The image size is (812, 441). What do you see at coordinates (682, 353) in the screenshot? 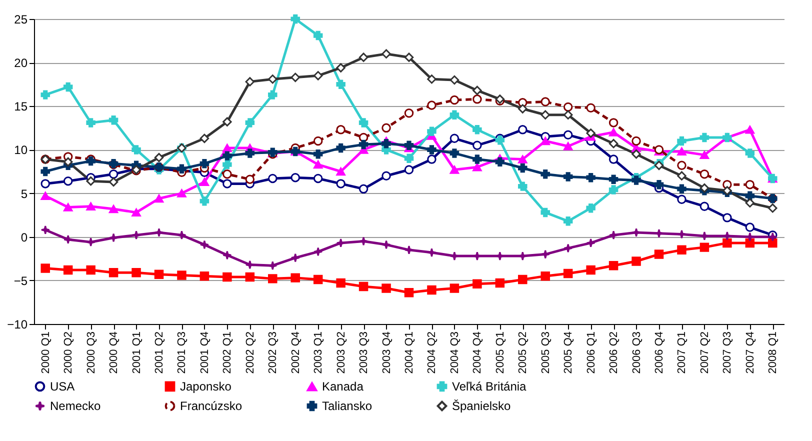
I see `x-tick-label: 2007 Q1` at bounding box center [682, 353].